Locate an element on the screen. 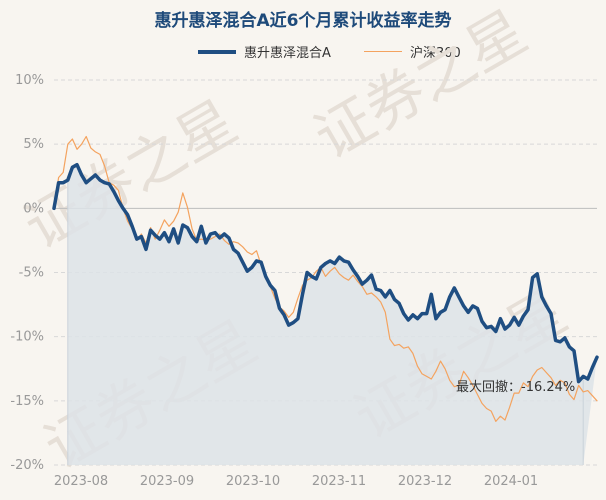  legend-item-index: 沪深300 is located at coordinates (412, 51).